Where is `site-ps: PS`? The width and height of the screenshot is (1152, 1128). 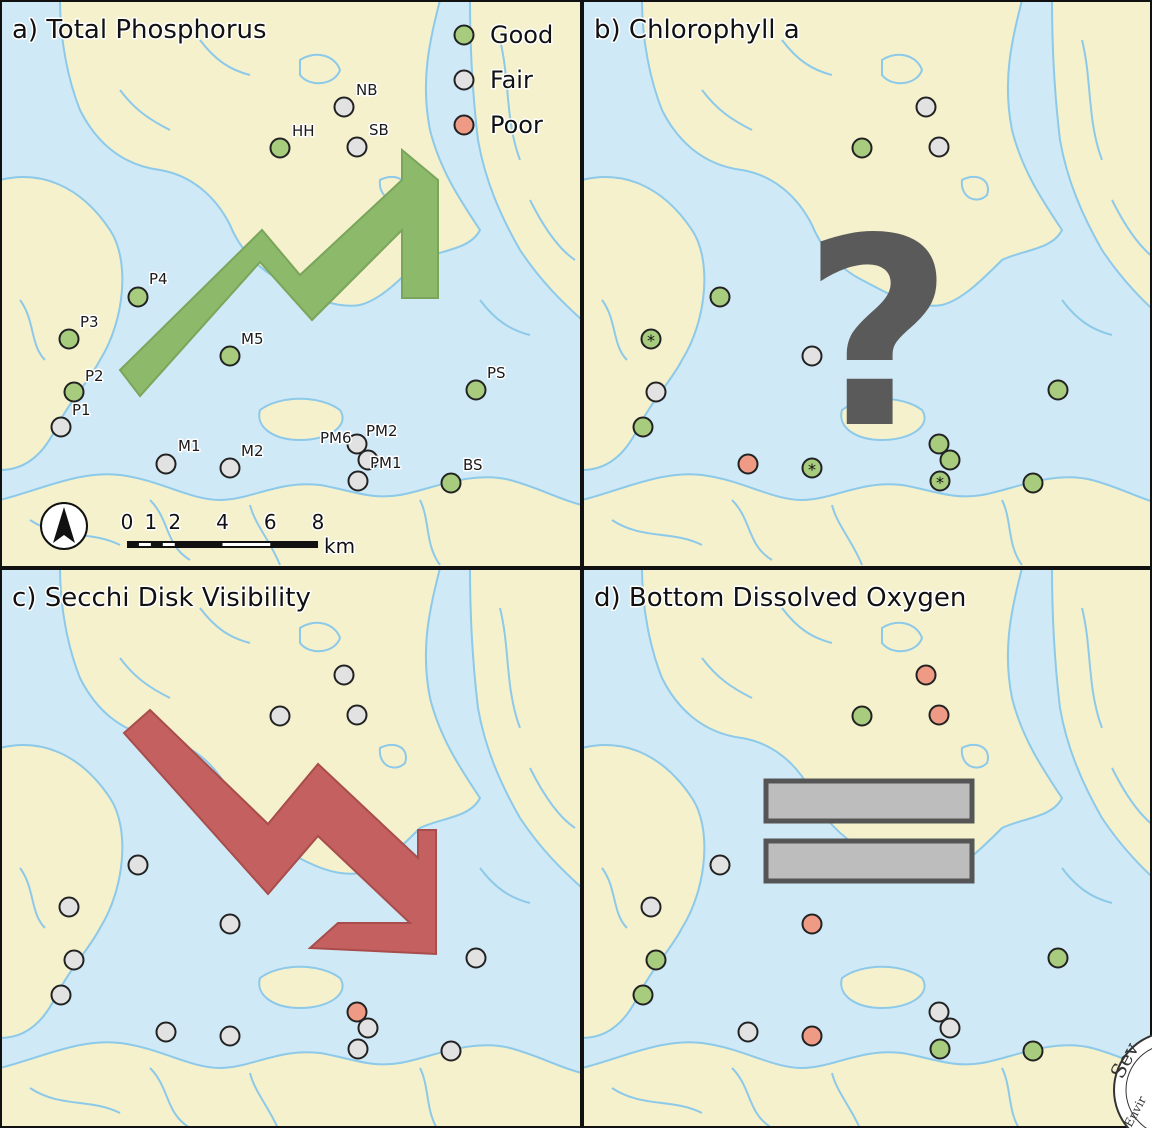
site-ps: PS is located at coordinates (486, 382).